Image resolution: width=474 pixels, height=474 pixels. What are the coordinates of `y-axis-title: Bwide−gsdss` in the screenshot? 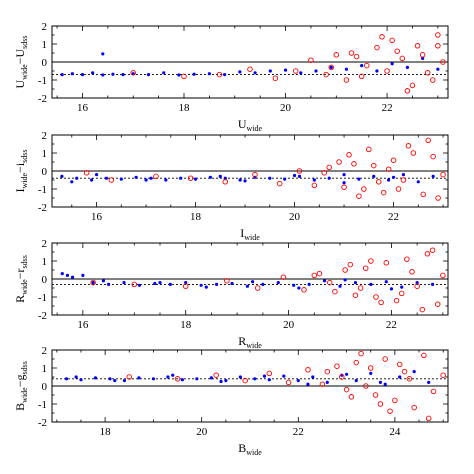 It's located at (21, 386).